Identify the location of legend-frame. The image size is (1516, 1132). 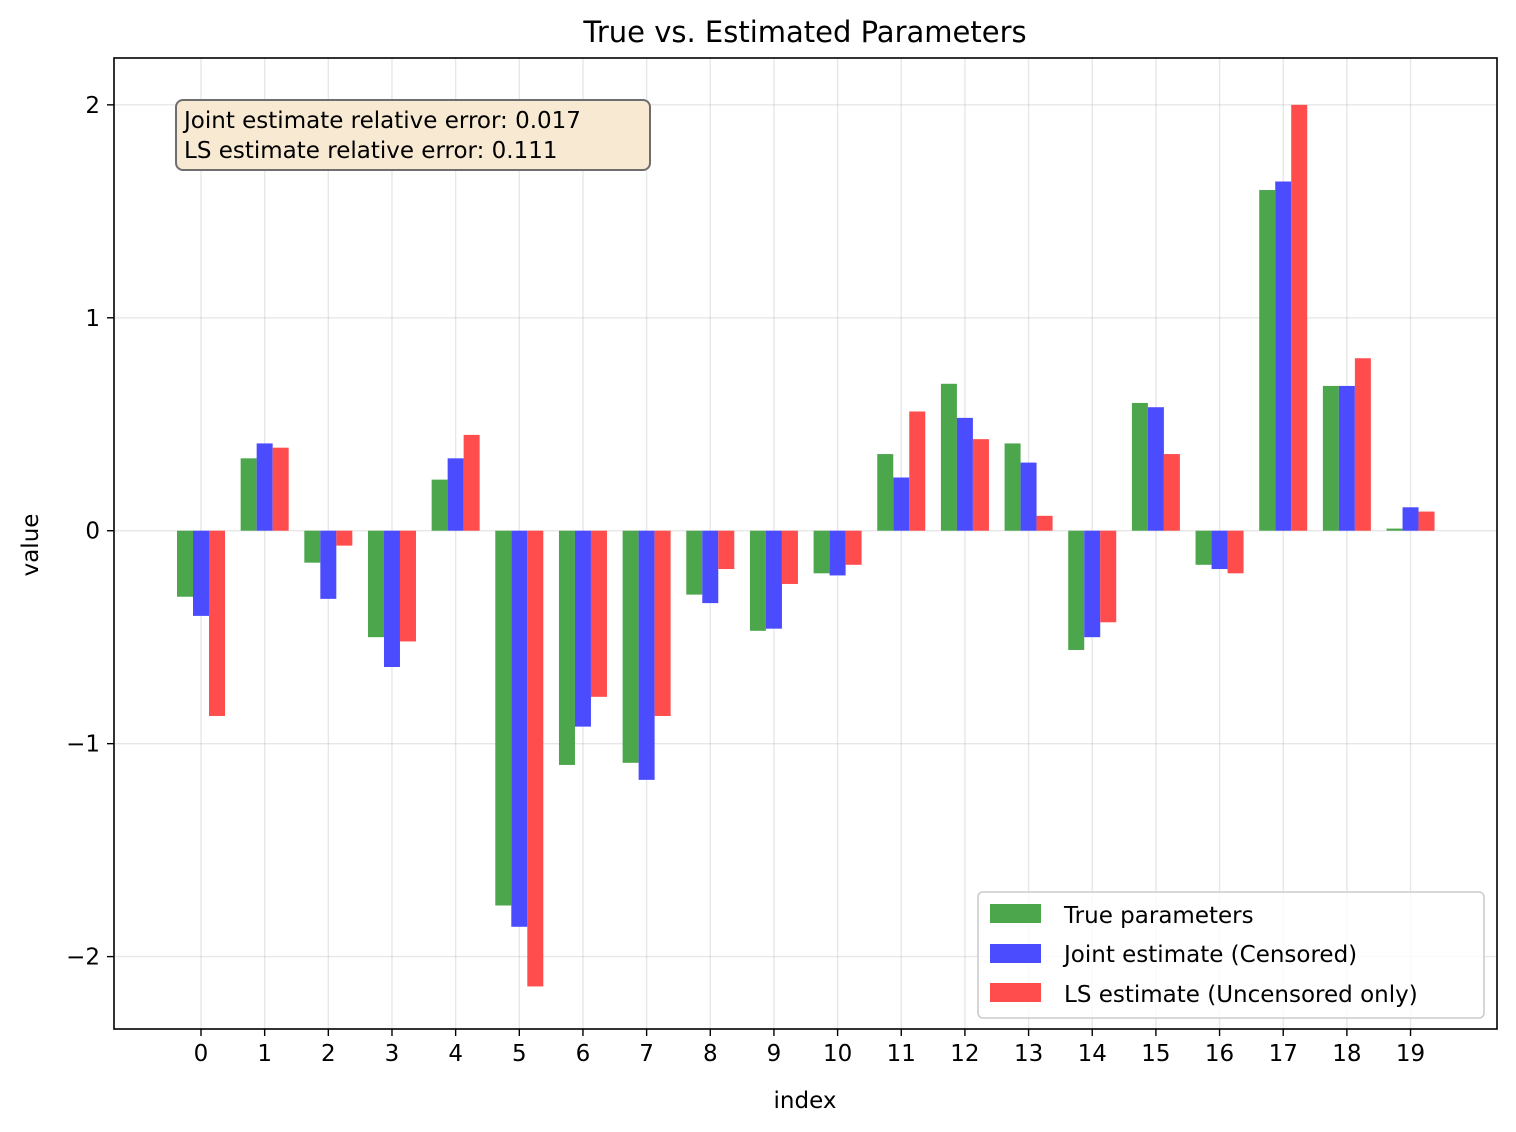
(1231, 955).